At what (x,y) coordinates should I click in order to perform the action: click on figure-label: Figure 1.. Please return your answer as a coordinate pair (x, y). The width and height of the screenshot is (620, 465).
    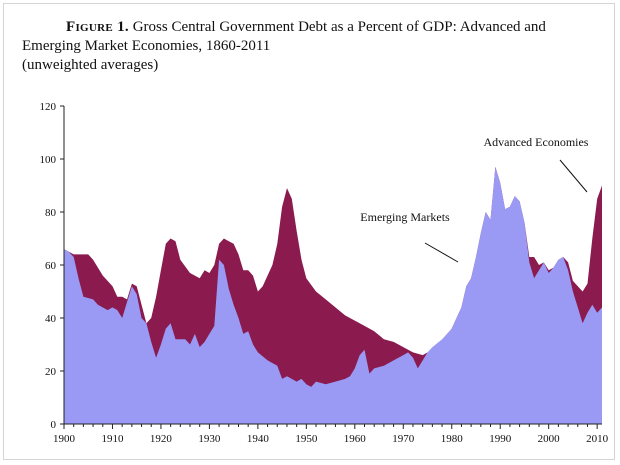
    Looking at the image, I should click on (97, 27).